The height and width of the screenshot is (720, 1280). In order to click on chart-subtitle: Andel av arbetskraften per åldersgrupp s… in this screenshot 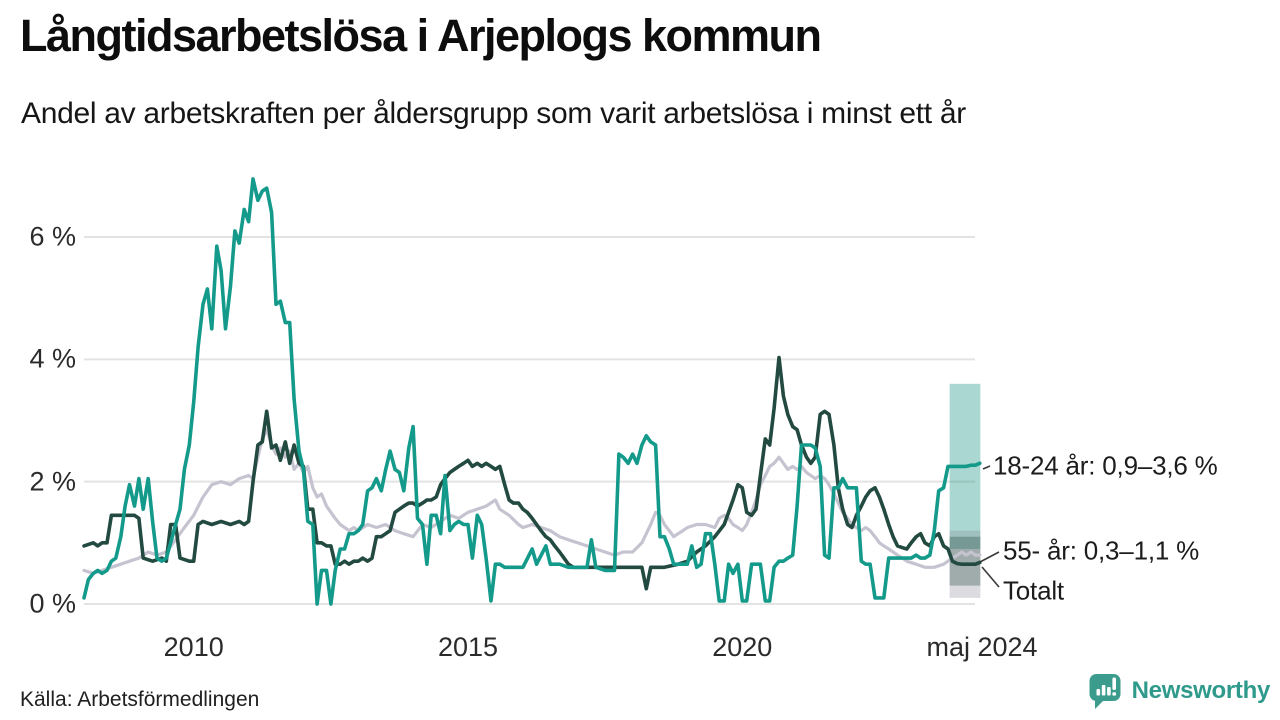, I will do `click(493, 113)`.